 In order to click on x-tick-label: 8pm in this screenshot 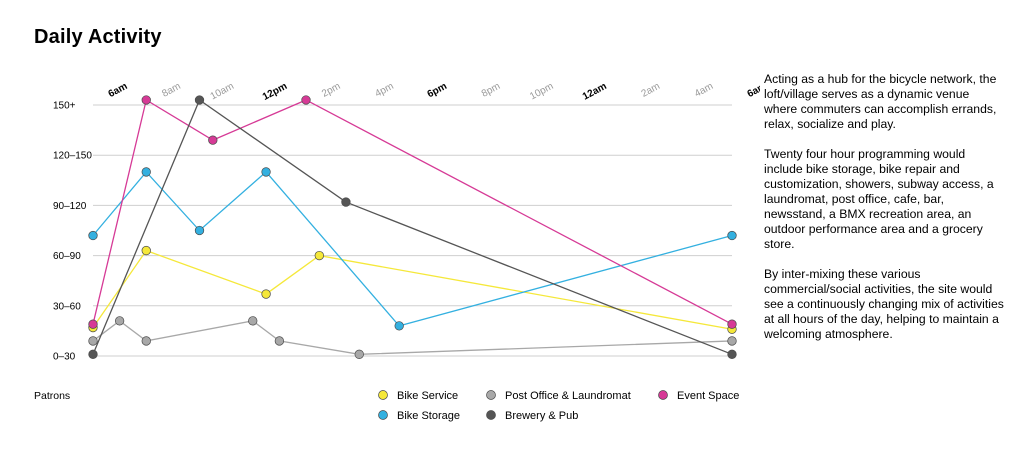, I will do `click(491, 90)`.